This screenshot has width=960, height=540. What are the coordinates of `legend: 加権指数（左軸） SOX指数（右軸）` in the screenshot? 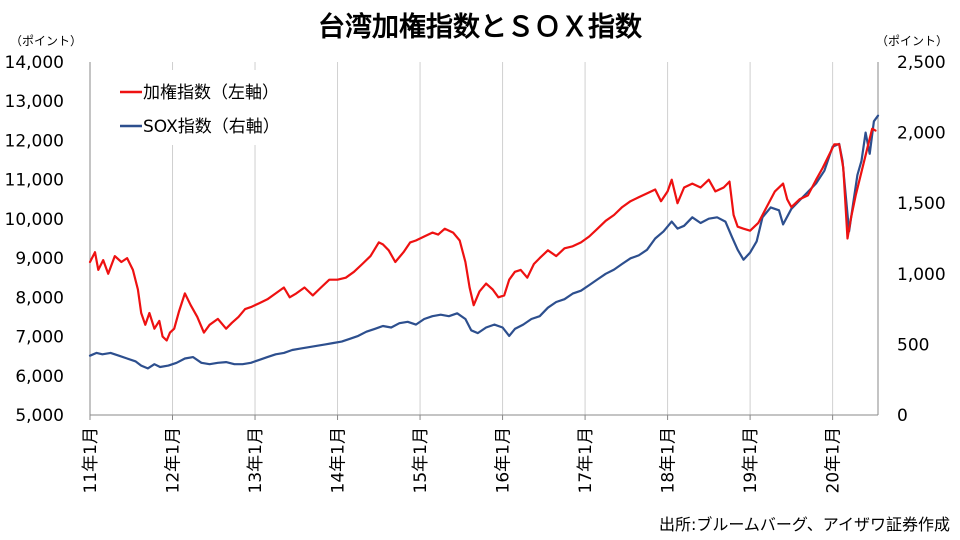 It's located at (222, 107).